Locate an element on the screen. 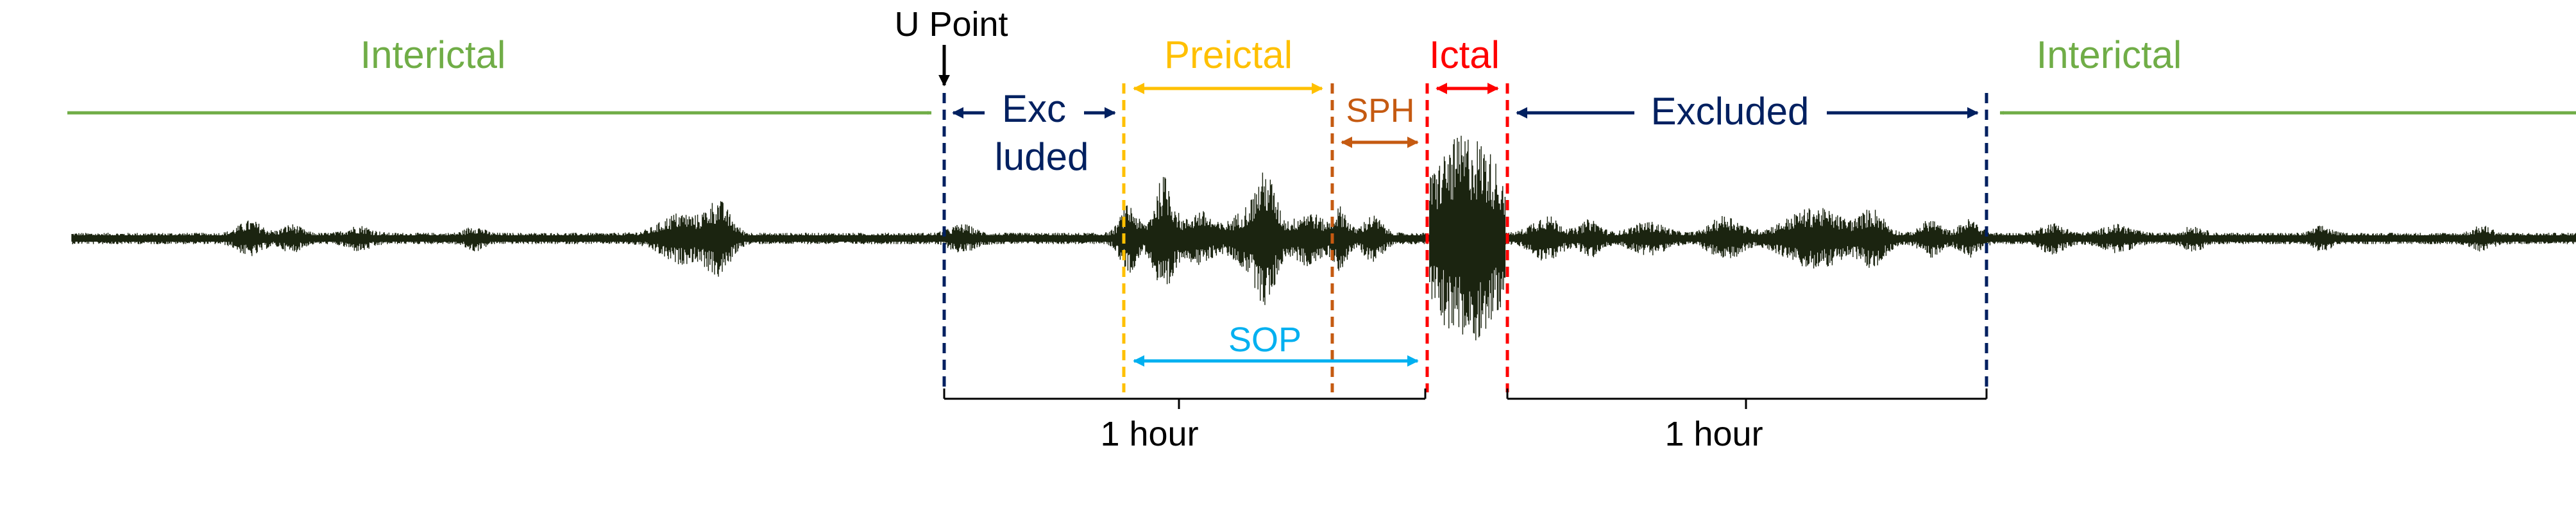 This screenshot has height=518, width=2576. u-point-label: U Point is located at coordinates (951, 24).